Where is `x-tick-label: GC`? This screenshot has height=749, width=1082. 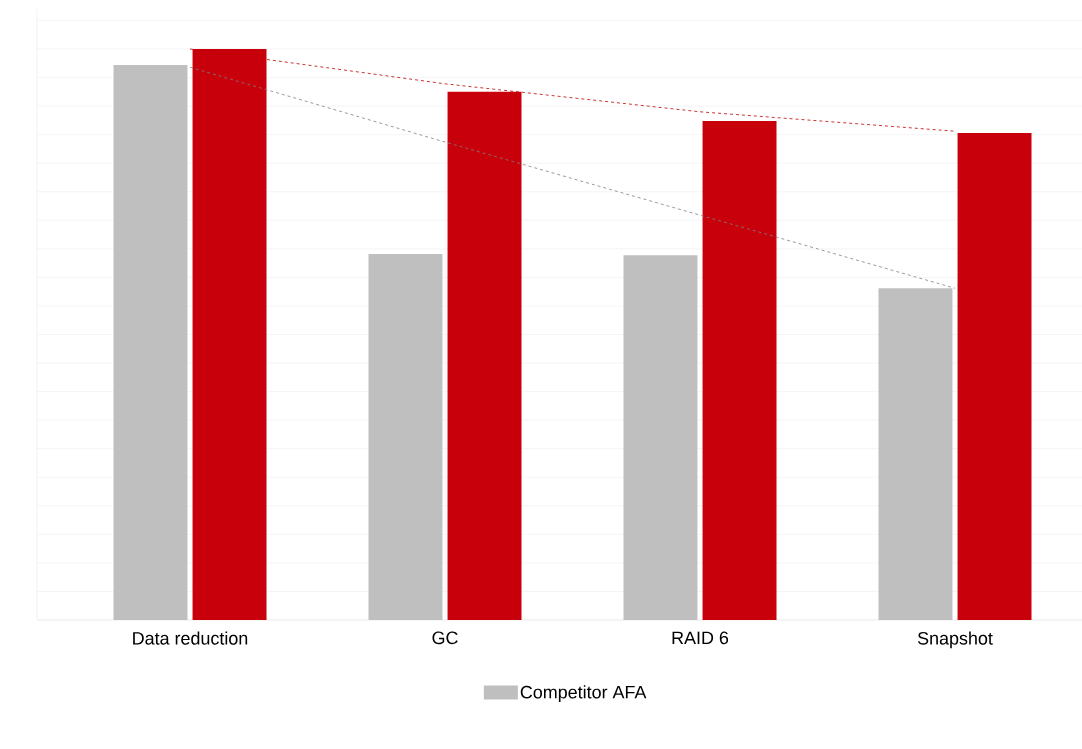 x-tick-label: GC is located at coordinates (445, 638).